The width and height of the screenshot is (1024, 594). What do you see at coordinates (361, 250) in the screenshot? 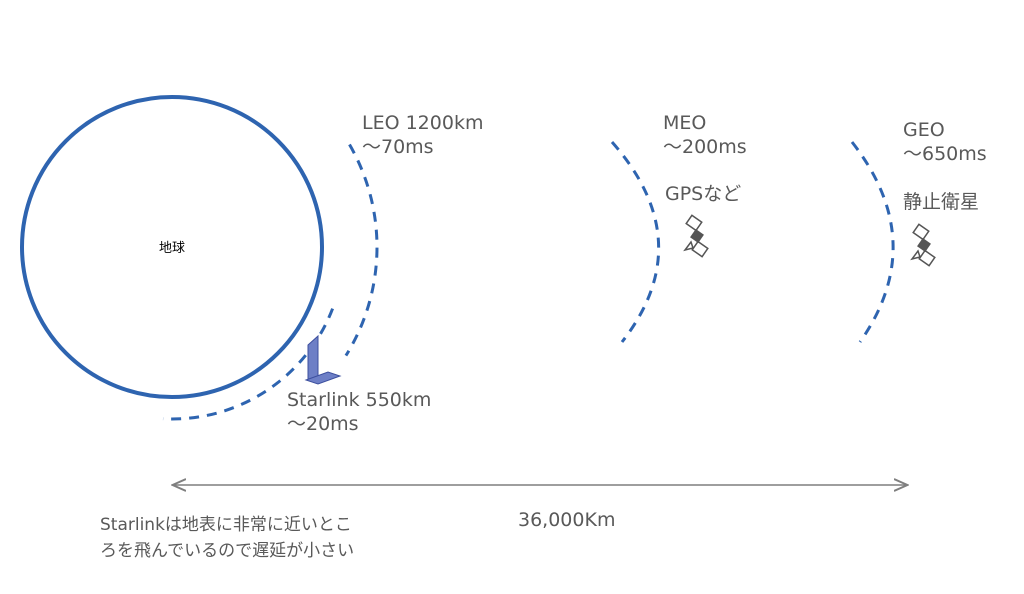
I see `leo-orbit` at bounding box center [361, 250].